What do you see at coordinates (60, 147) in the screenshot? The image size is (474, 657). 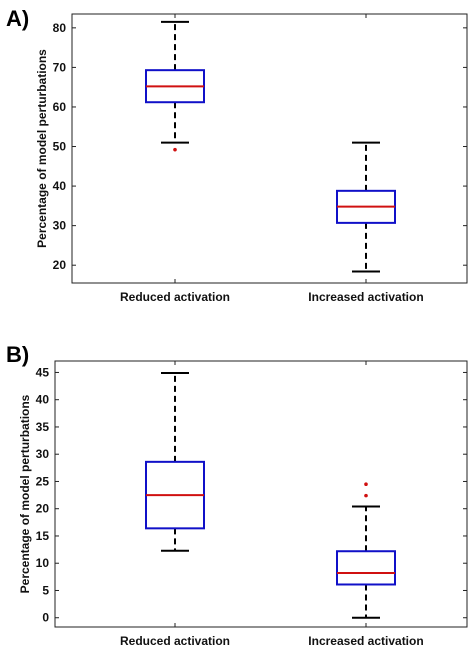 I see `y-tick-label: 50` at bounding box center [60, 147].